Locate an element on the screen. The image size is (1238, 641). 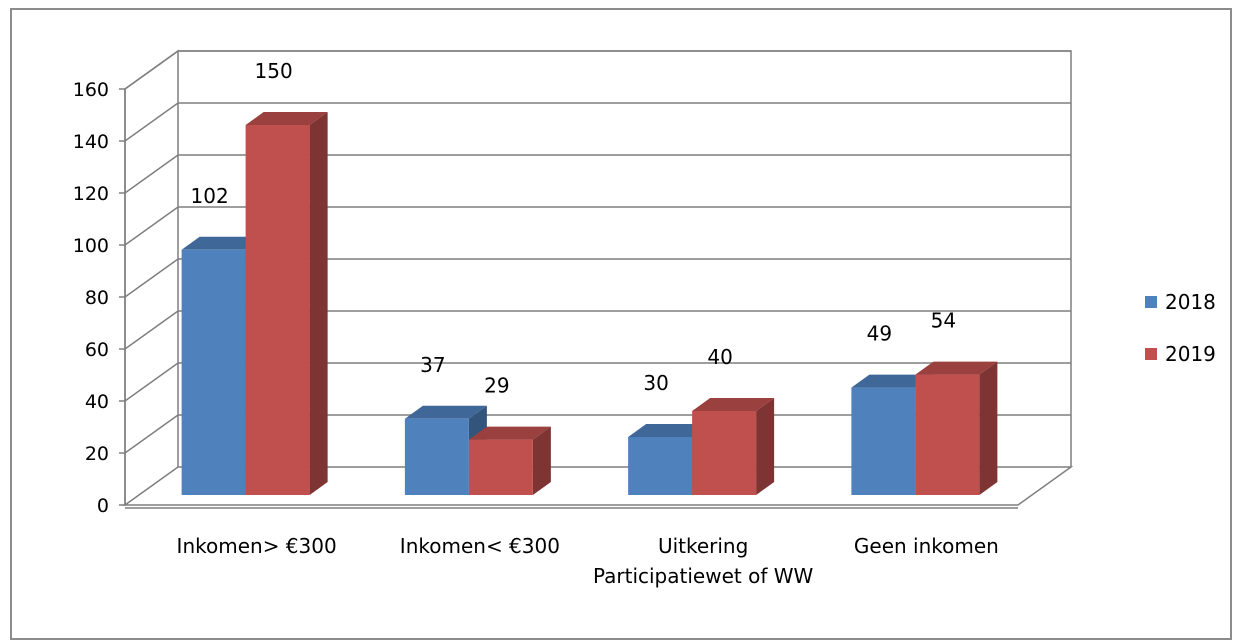
x-tick-label-line: Inkomen> €300 is located at coordinates (257, 546).